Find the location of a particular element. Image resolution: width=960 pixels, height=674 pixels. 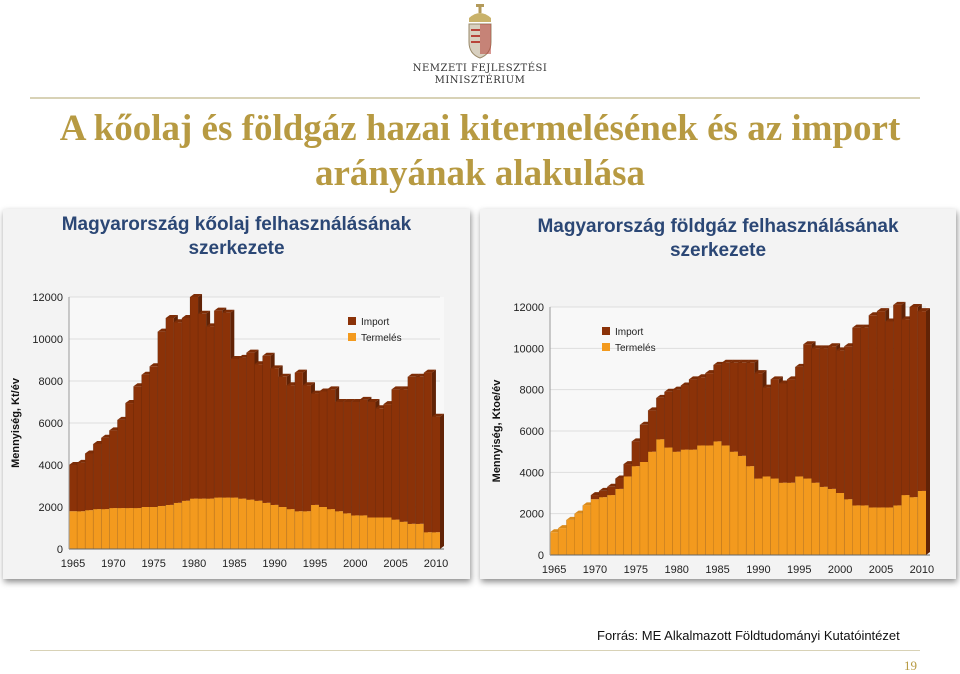

logo-line-1: Nemzeti Fejlesztési is located at coordinates (480, 68).